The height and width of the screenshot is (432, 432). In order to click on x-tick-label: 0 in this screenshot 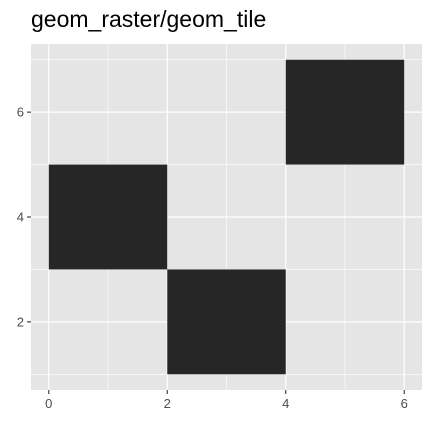, I will do `click(48, 403)`.